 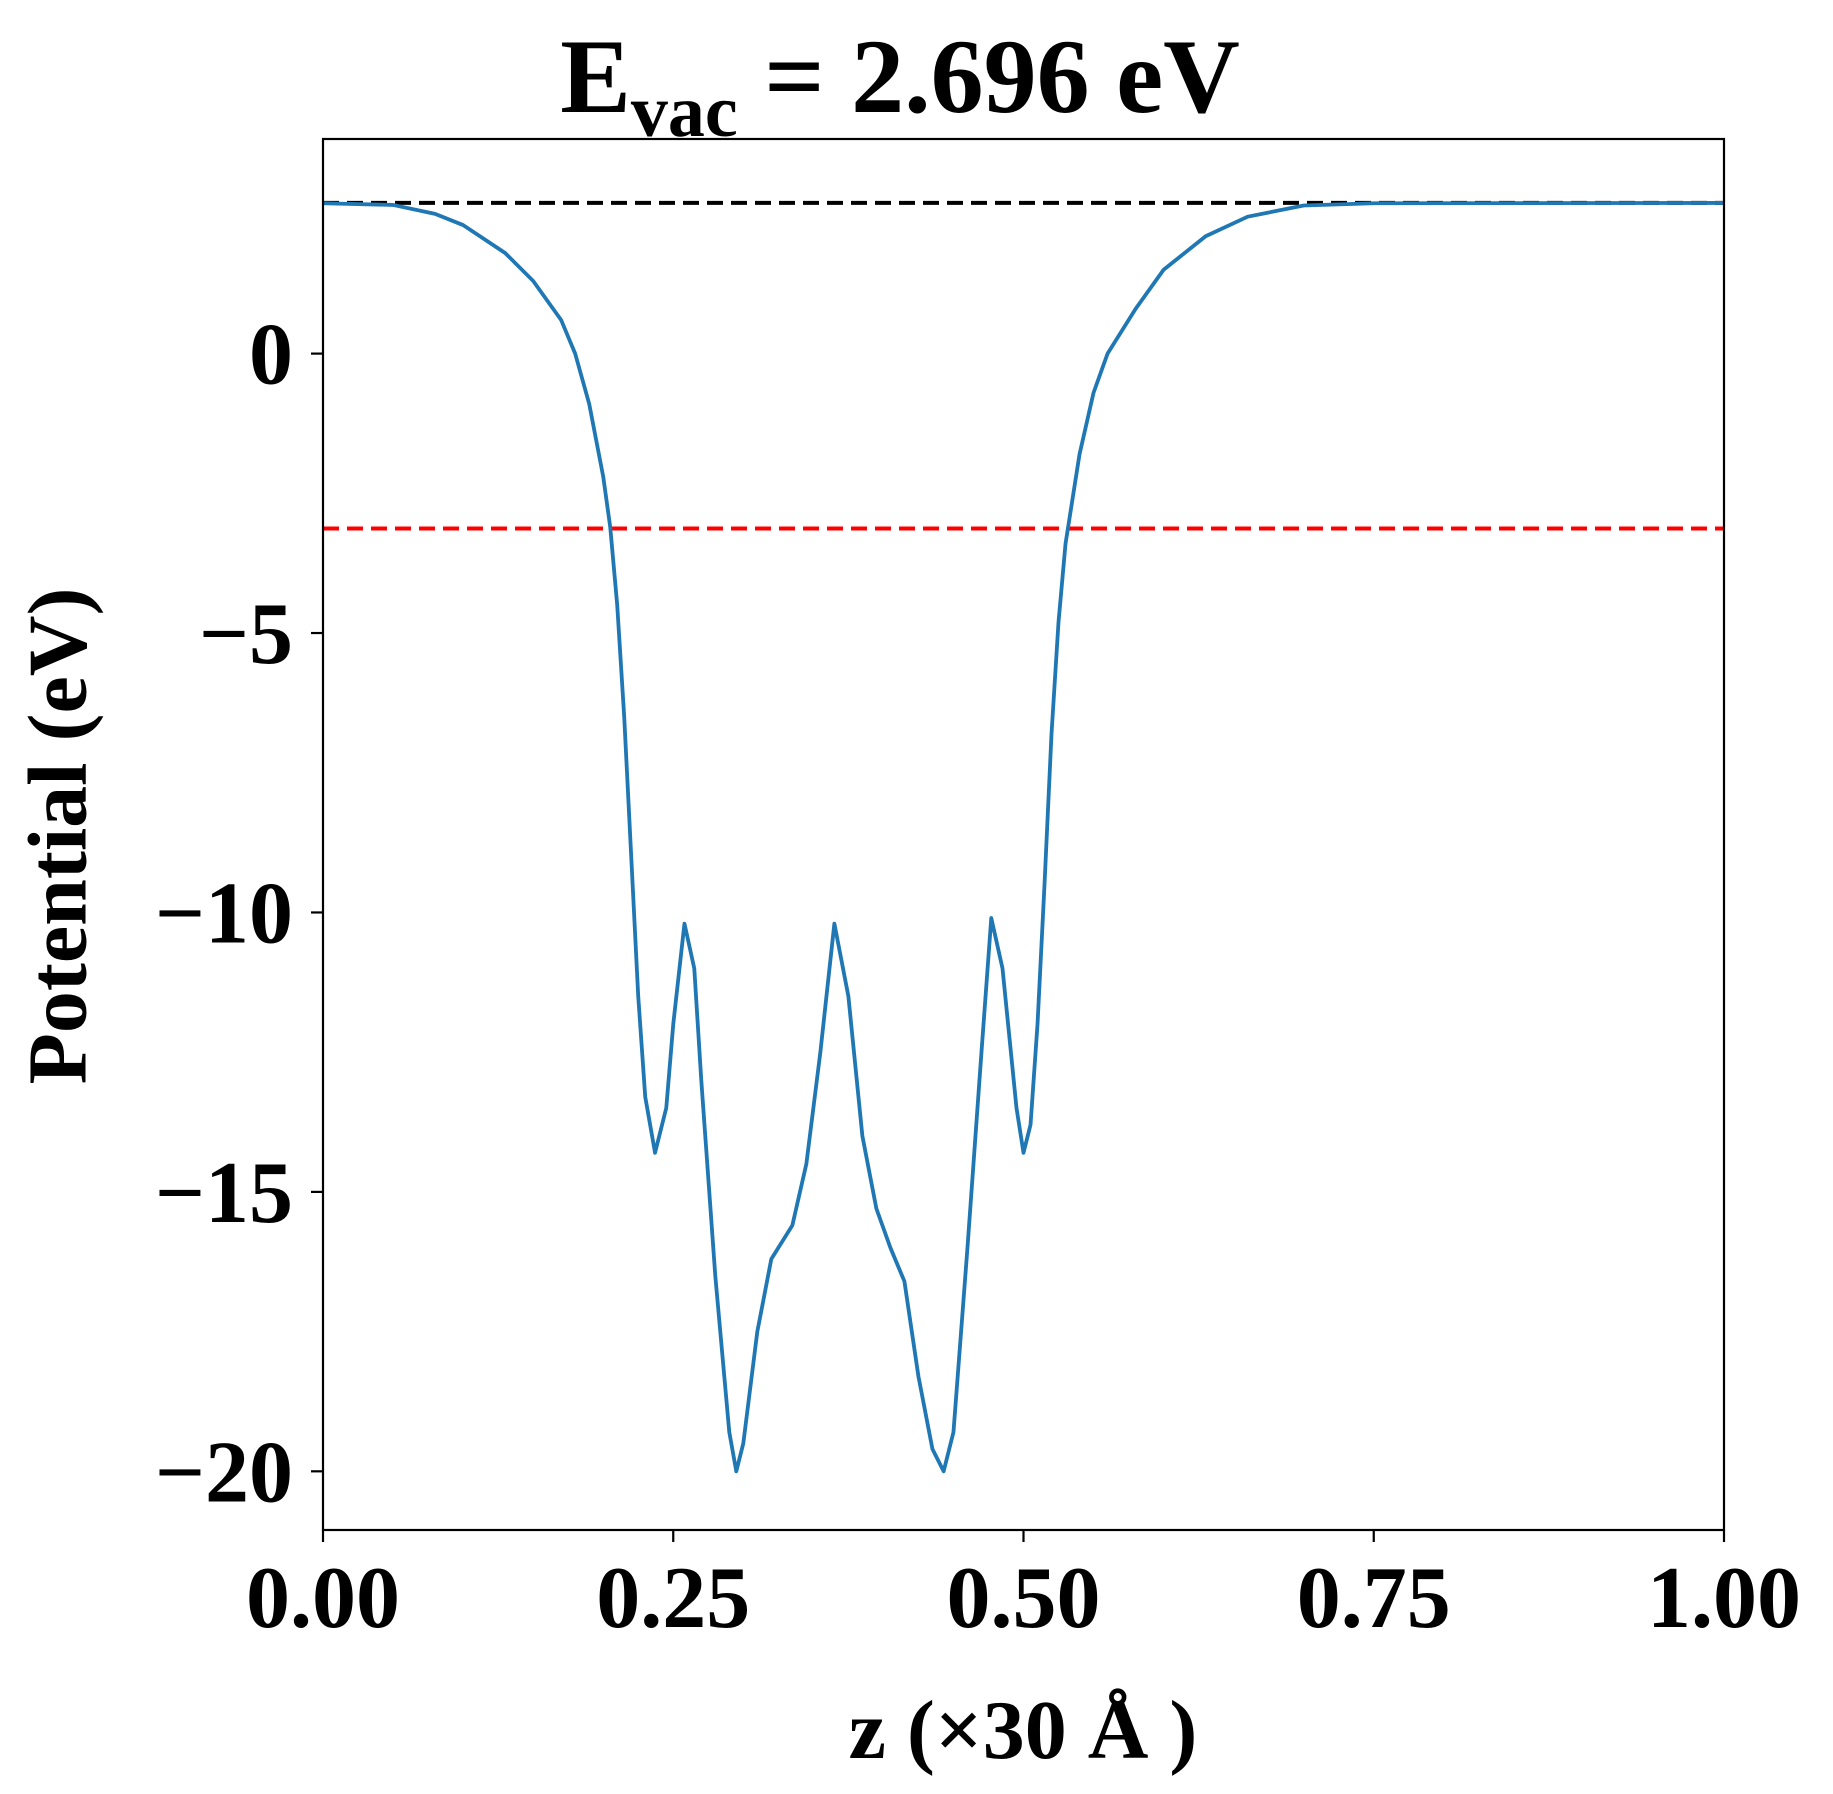 I want to click on y-tick-label: −5, so click(x=246, y=634).